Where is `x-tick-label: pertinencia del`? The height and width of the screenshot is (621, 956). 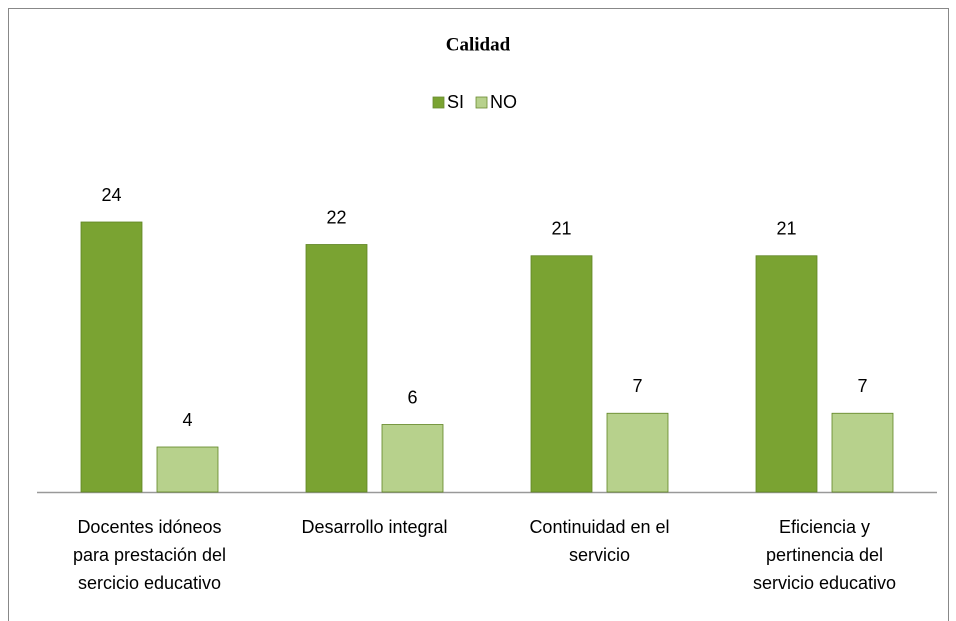
x-tick-label: pertinencia del is located at coordinates (824, 555).